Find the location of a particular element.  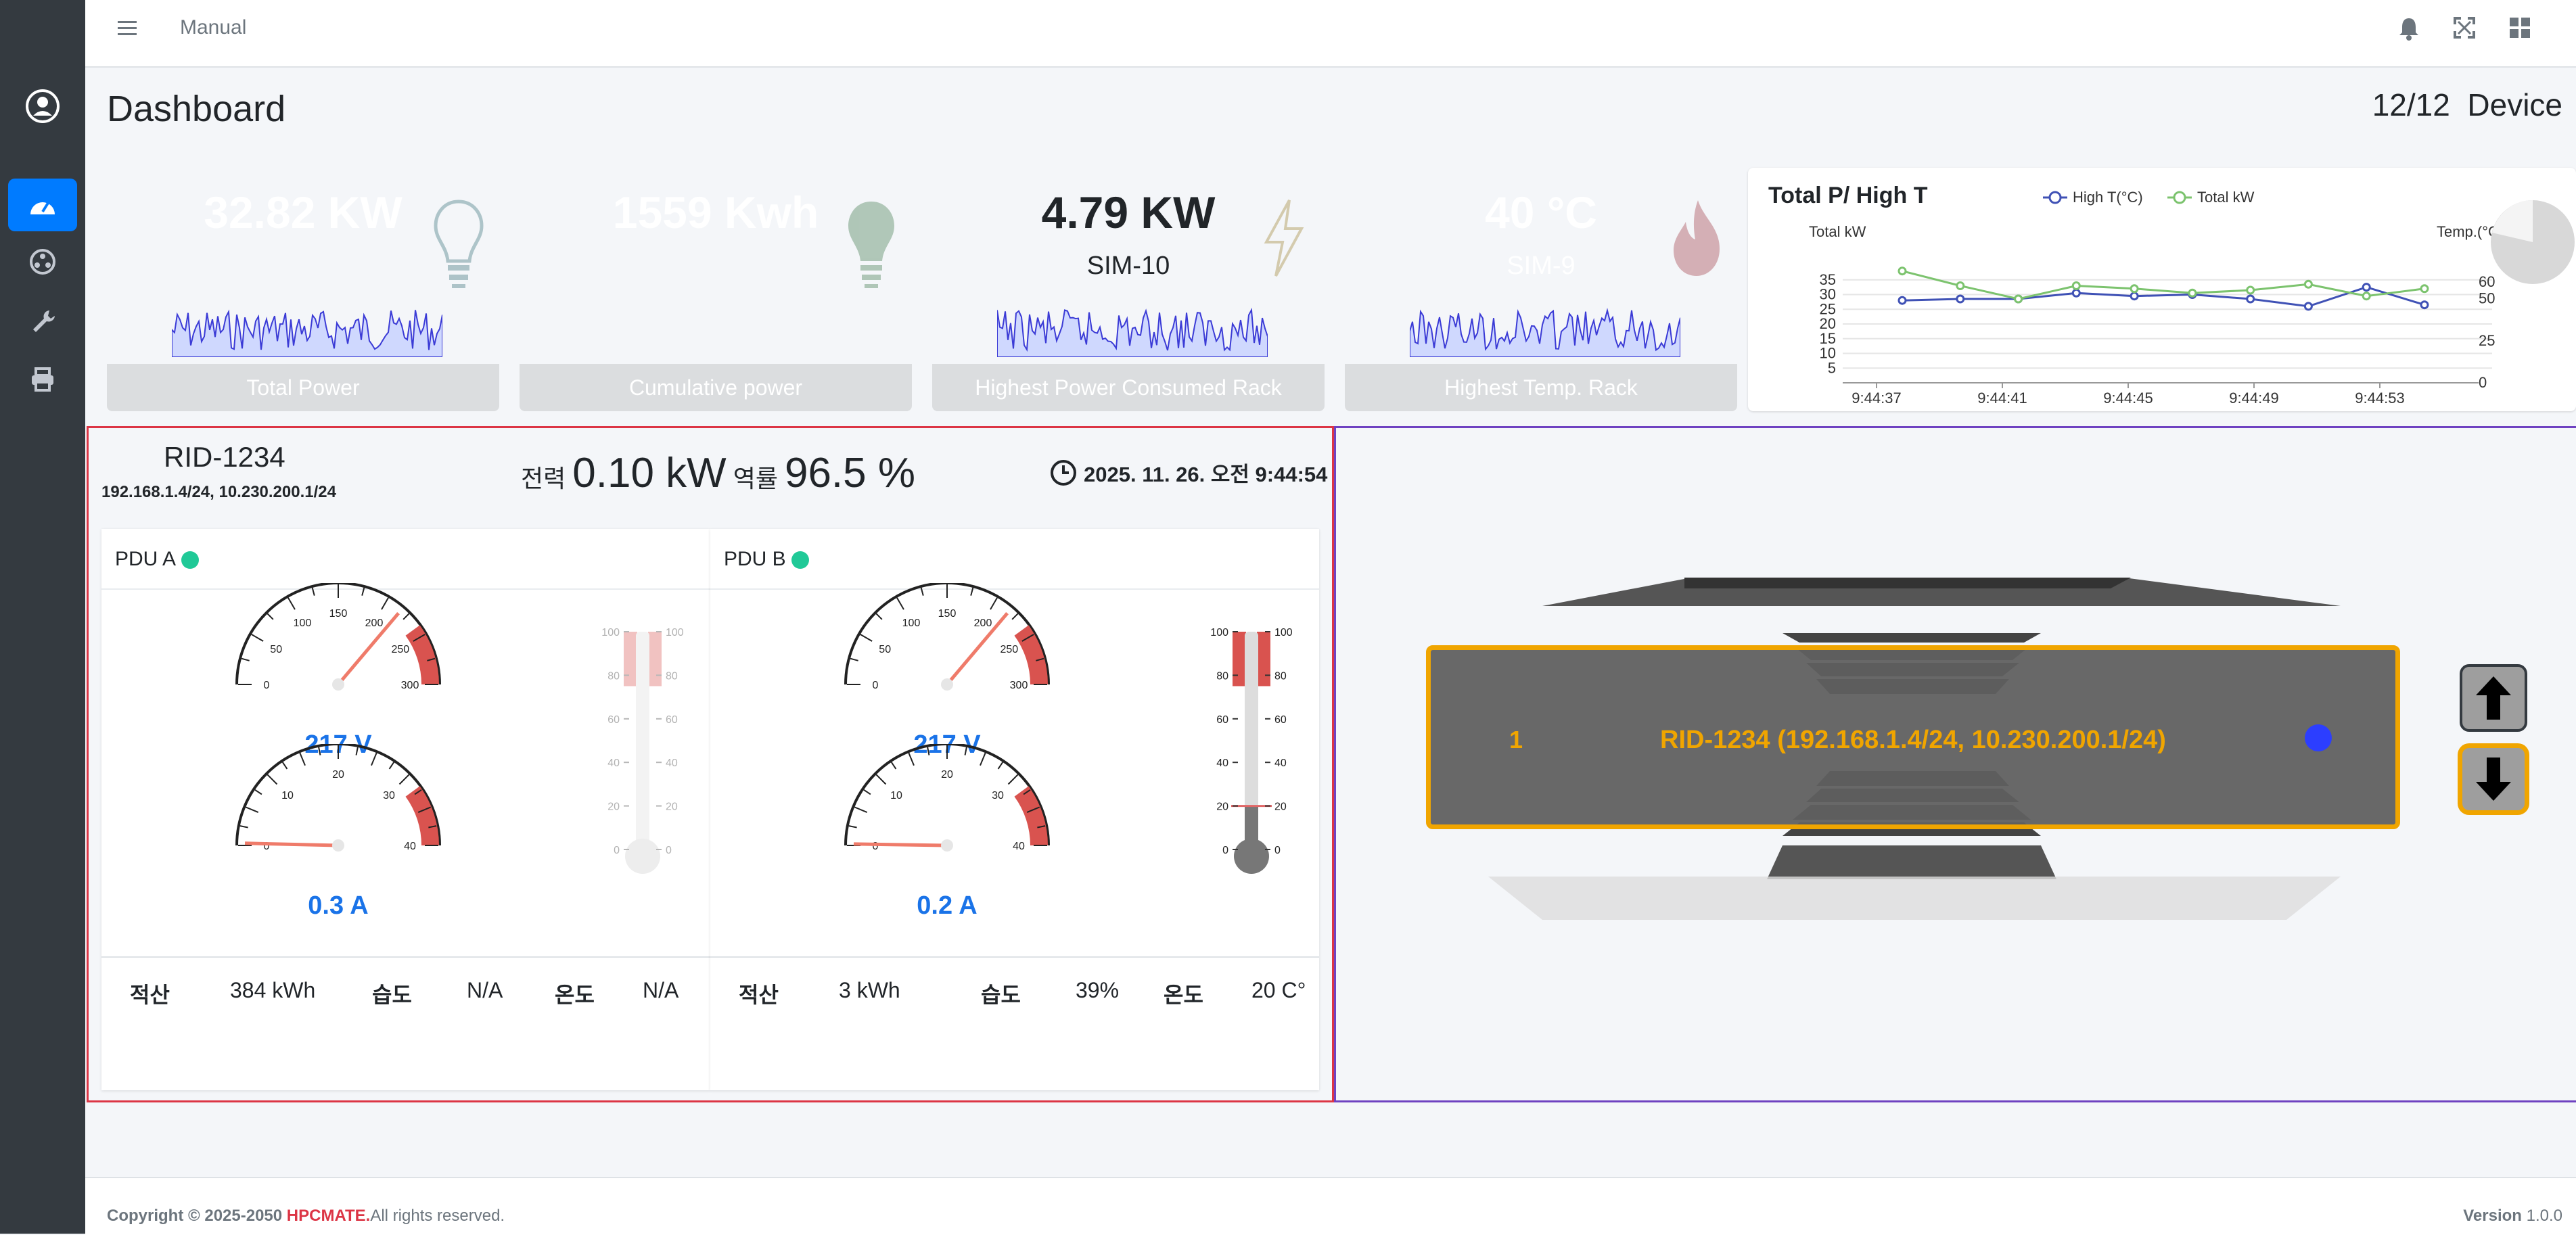

right-tick-label: 25 is located at coordinates (2487, 340).